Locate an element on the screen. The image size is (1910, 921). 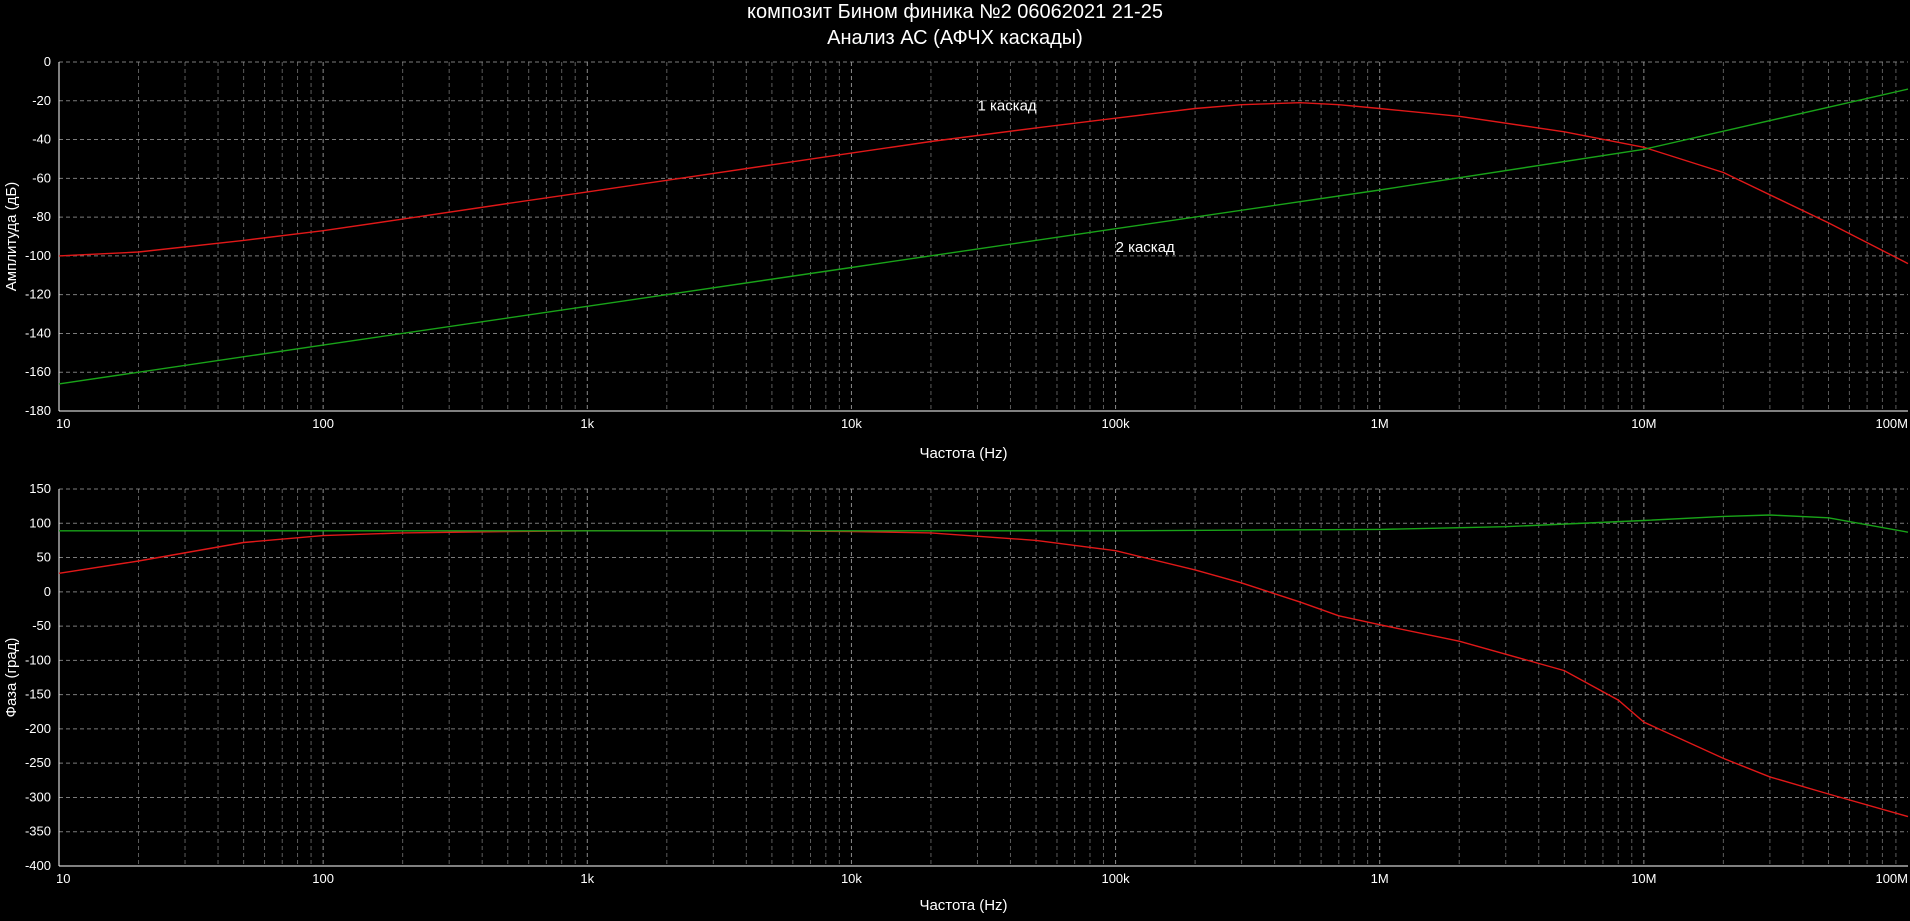
y-tick-label: -250 is located at coordinates (38, 762).